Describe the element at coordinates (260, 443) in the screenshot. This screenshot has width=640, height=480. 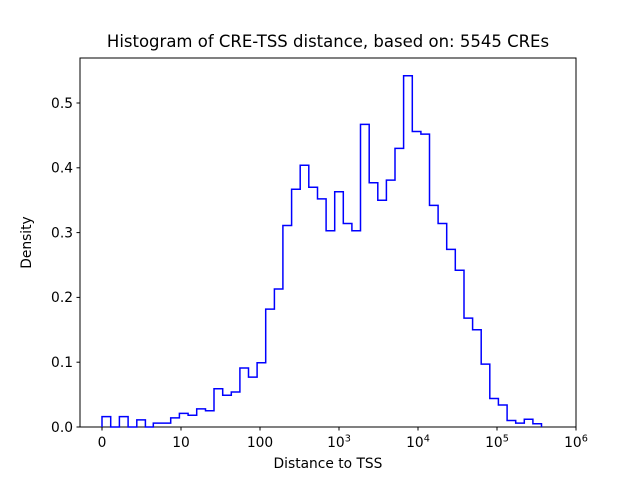
I see `x-tick-label: 100` at that location.